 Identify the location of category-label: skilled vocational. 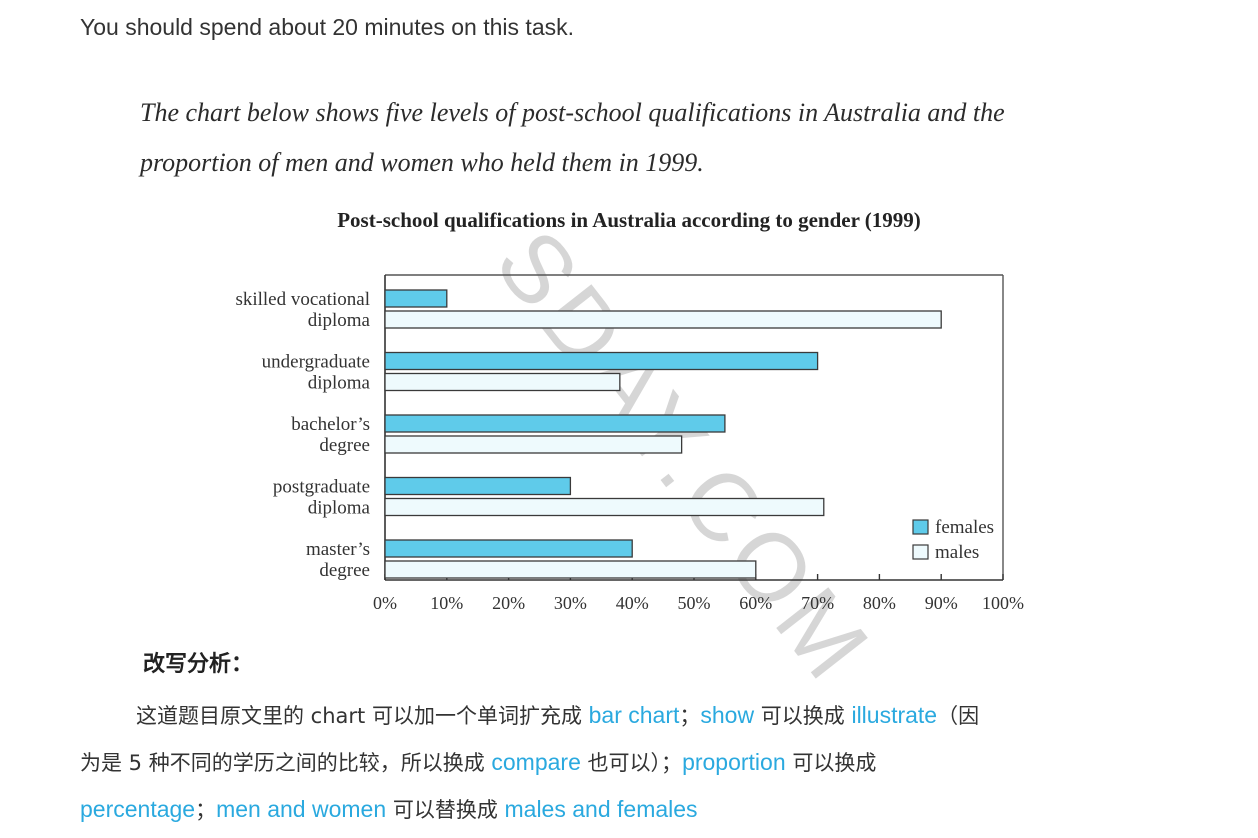
(302, 299).